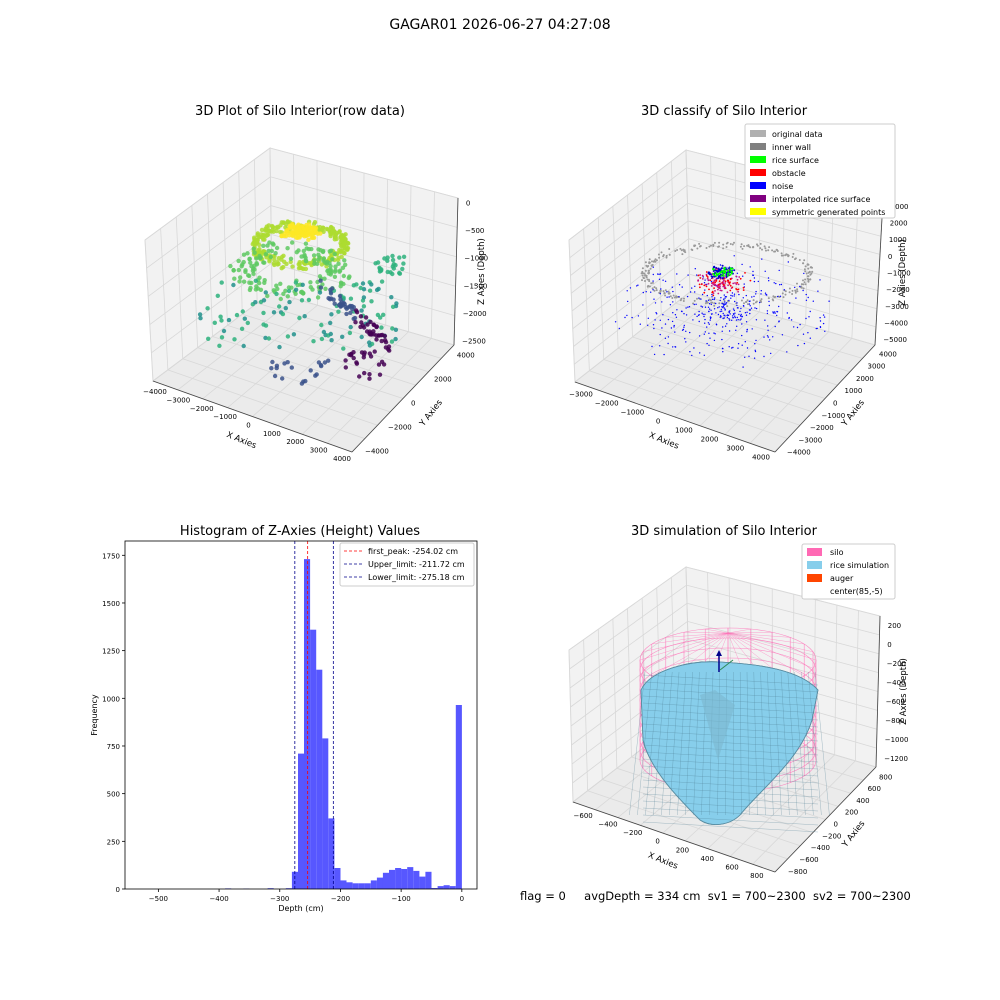  What do you see at coordinates (730, 687) in the screenshot?
I see `rice-mesh-line` at bounding box center [730, 687].